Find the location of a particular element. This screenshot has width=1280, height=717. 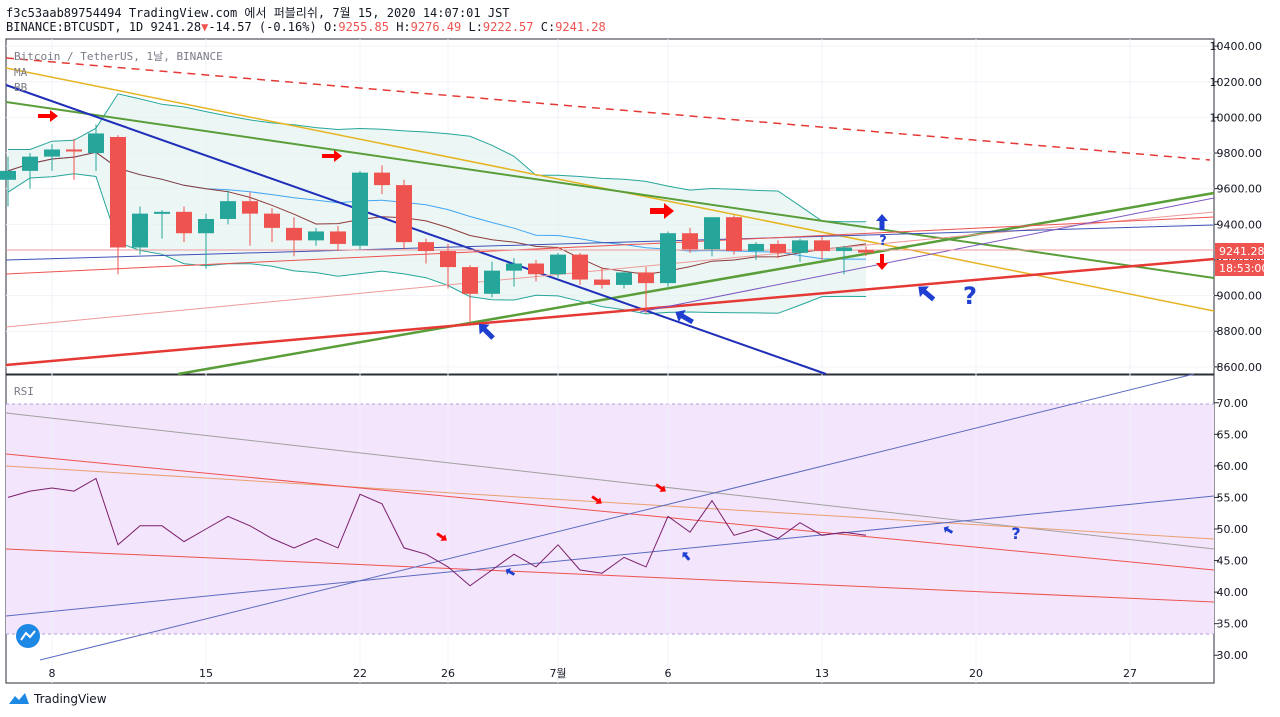

trendline-purple is located at coordinates (927, 255).